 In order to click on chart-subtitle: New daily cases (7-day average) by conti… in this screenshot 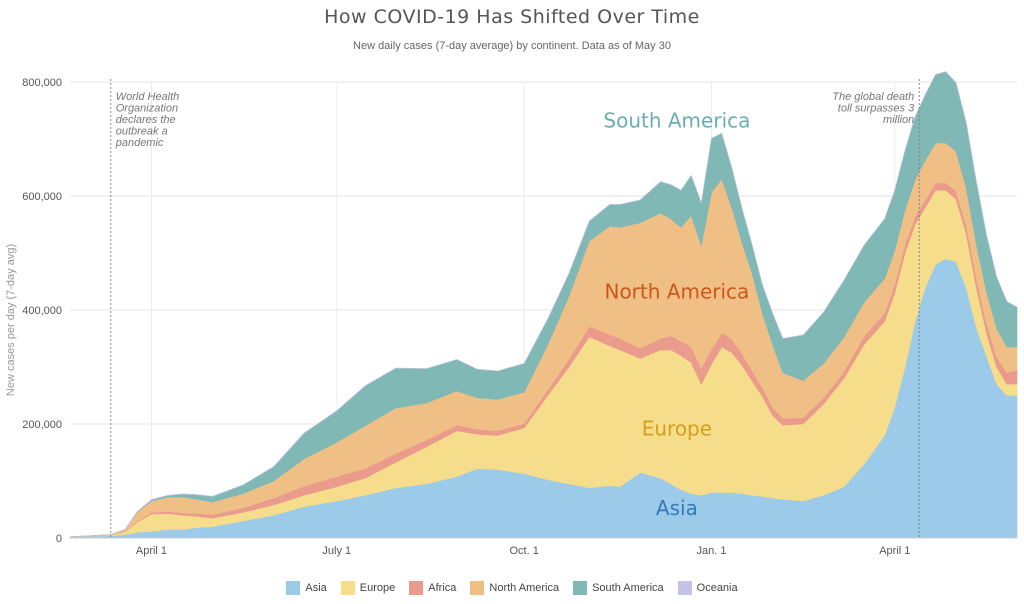, I will do `click(512, 46)`.